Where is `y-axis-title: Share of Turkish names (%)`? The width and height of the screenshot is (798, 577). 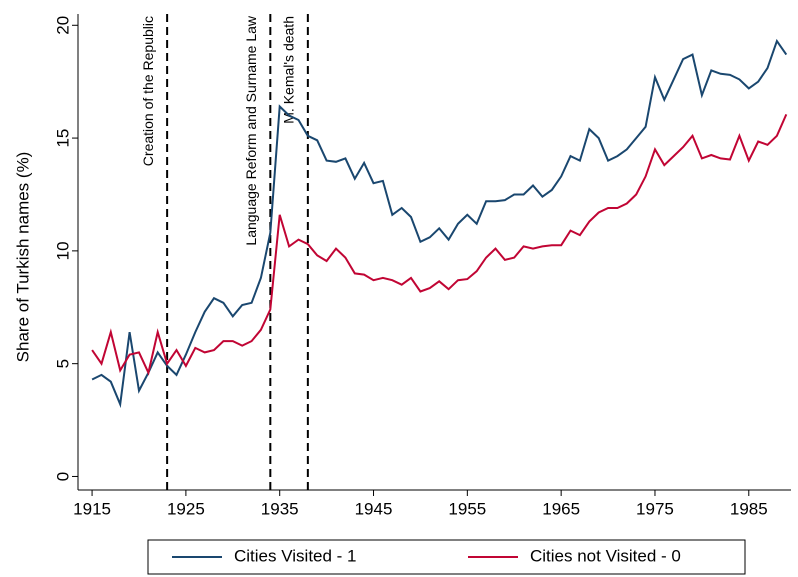 y-axis-title: Share of Turkish names (%) is located at coordinates (22, 257).